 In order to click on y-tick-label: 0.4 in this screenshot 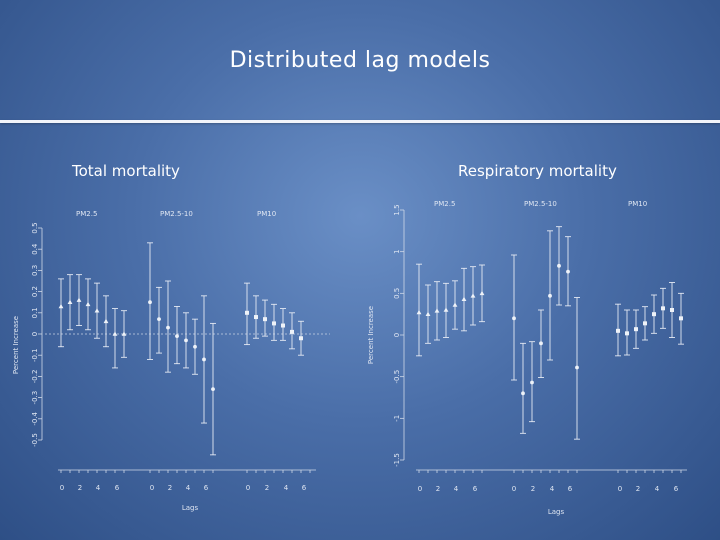, I will do `click(35, 249)`.